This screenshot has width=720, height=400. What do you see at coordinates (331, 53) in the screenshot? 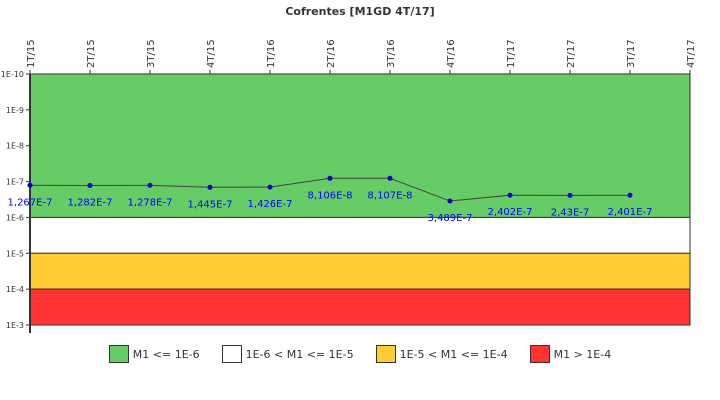
I see `x-tick-label: 2T/16` at bounding box center [331, 53].